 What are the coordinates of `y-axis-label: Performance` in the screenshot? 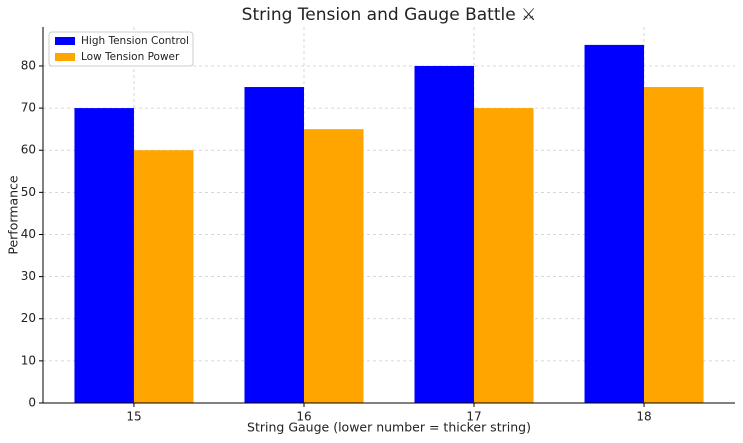 It's located at (13, 215).